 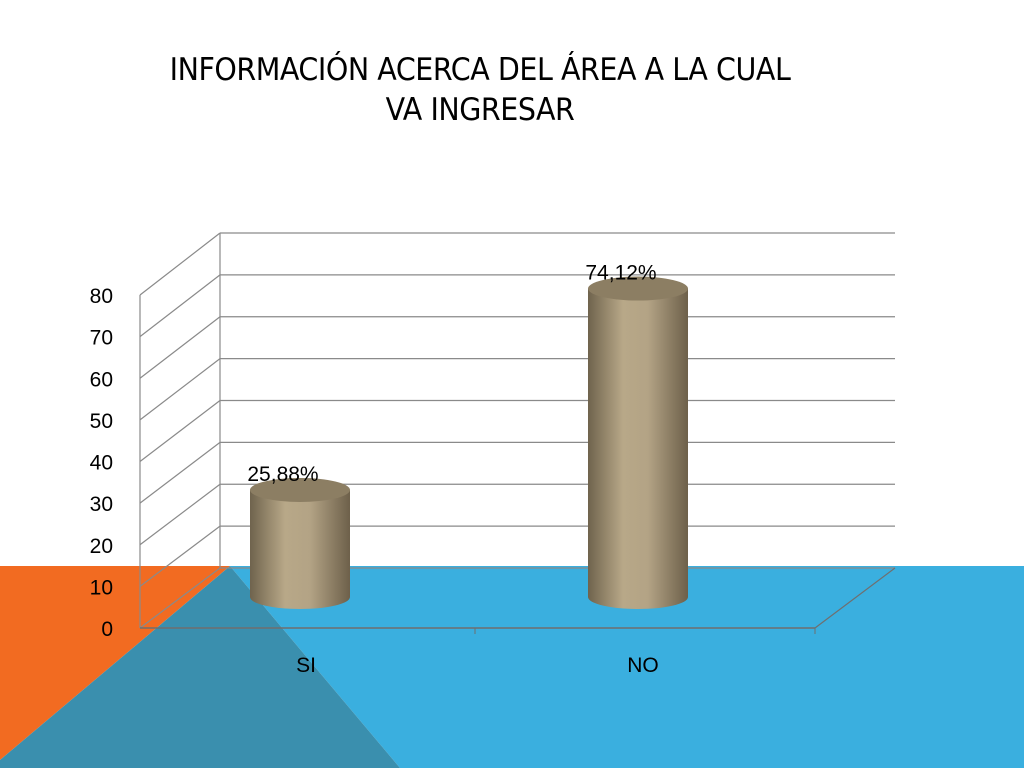 What do you see at coordinates (638, 448) in the screenshot?
I see `bar-no` at bounding box center [638, 448].